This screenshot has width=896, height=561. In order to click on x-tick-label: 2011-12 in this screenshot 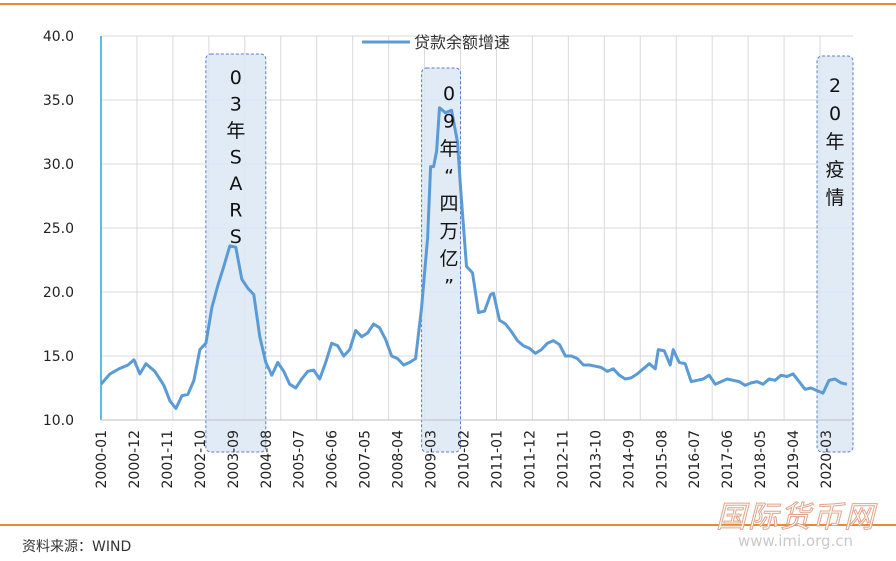, I will do `click(530, 459)`.